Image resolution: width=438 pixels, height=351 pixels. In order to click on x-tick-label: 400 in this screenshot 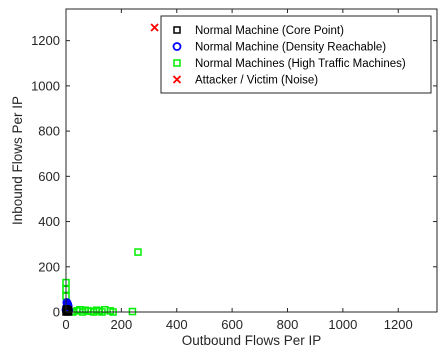, I will do `click(177, 324)`.